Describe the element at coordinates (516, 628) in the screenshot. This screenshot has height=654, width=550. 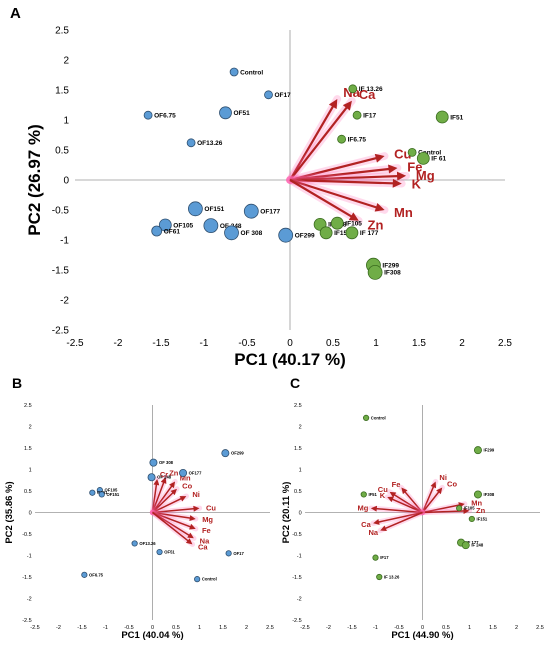
I see `x-tick-label: 2` at that location.